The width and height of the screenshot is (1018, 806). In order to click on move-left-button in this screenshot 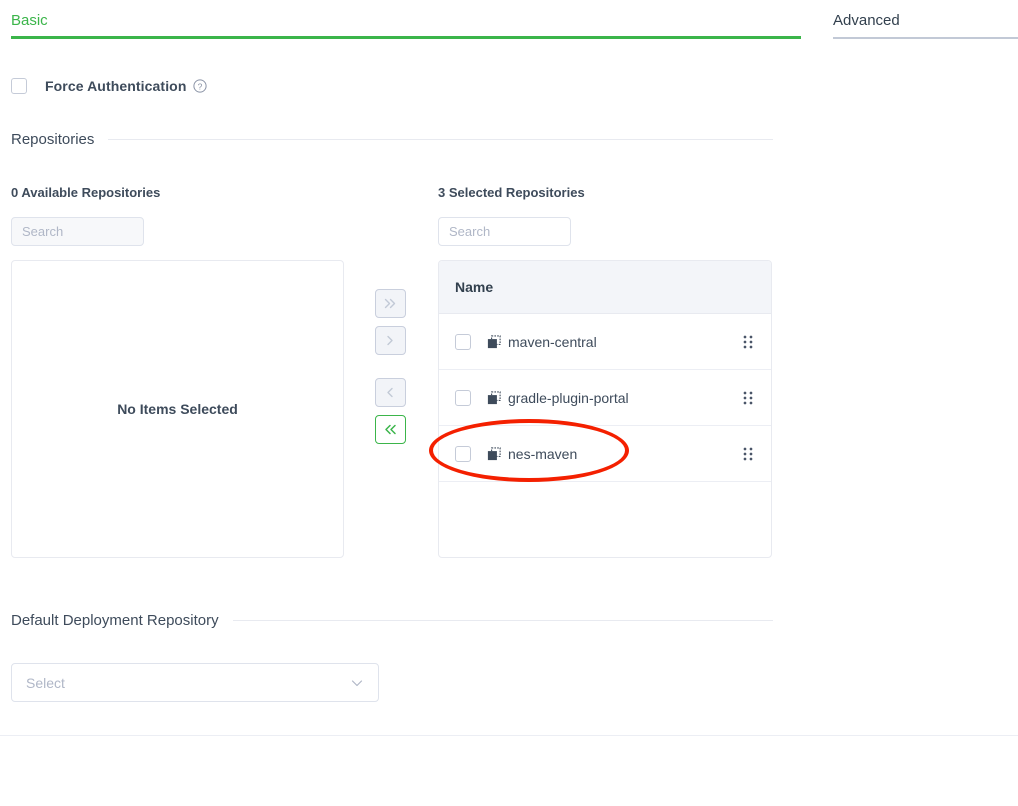, I will do `click(390, 392)`.